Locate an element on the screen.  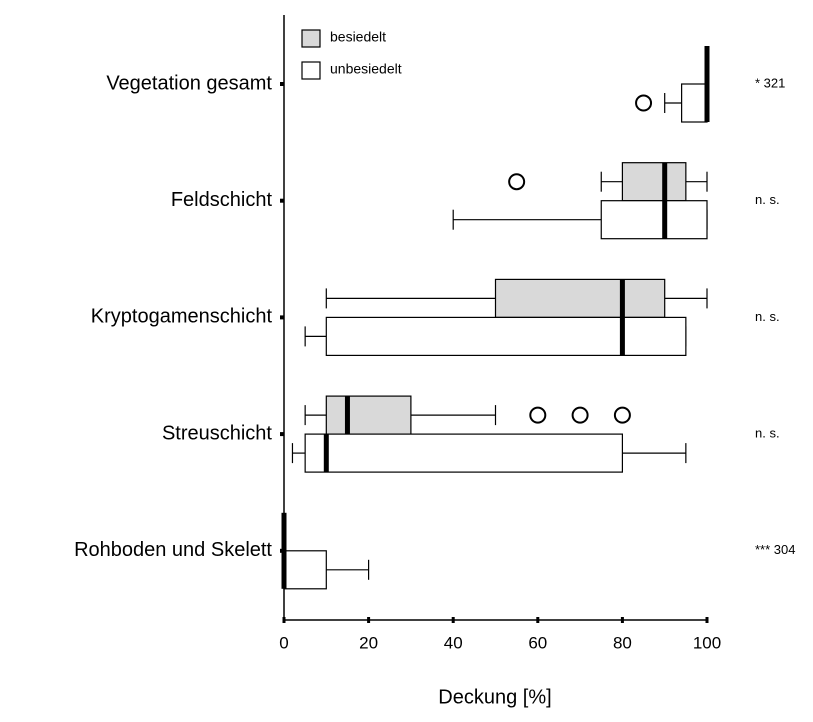
x-tick-label: 100 is located at coordinates (707, 642).